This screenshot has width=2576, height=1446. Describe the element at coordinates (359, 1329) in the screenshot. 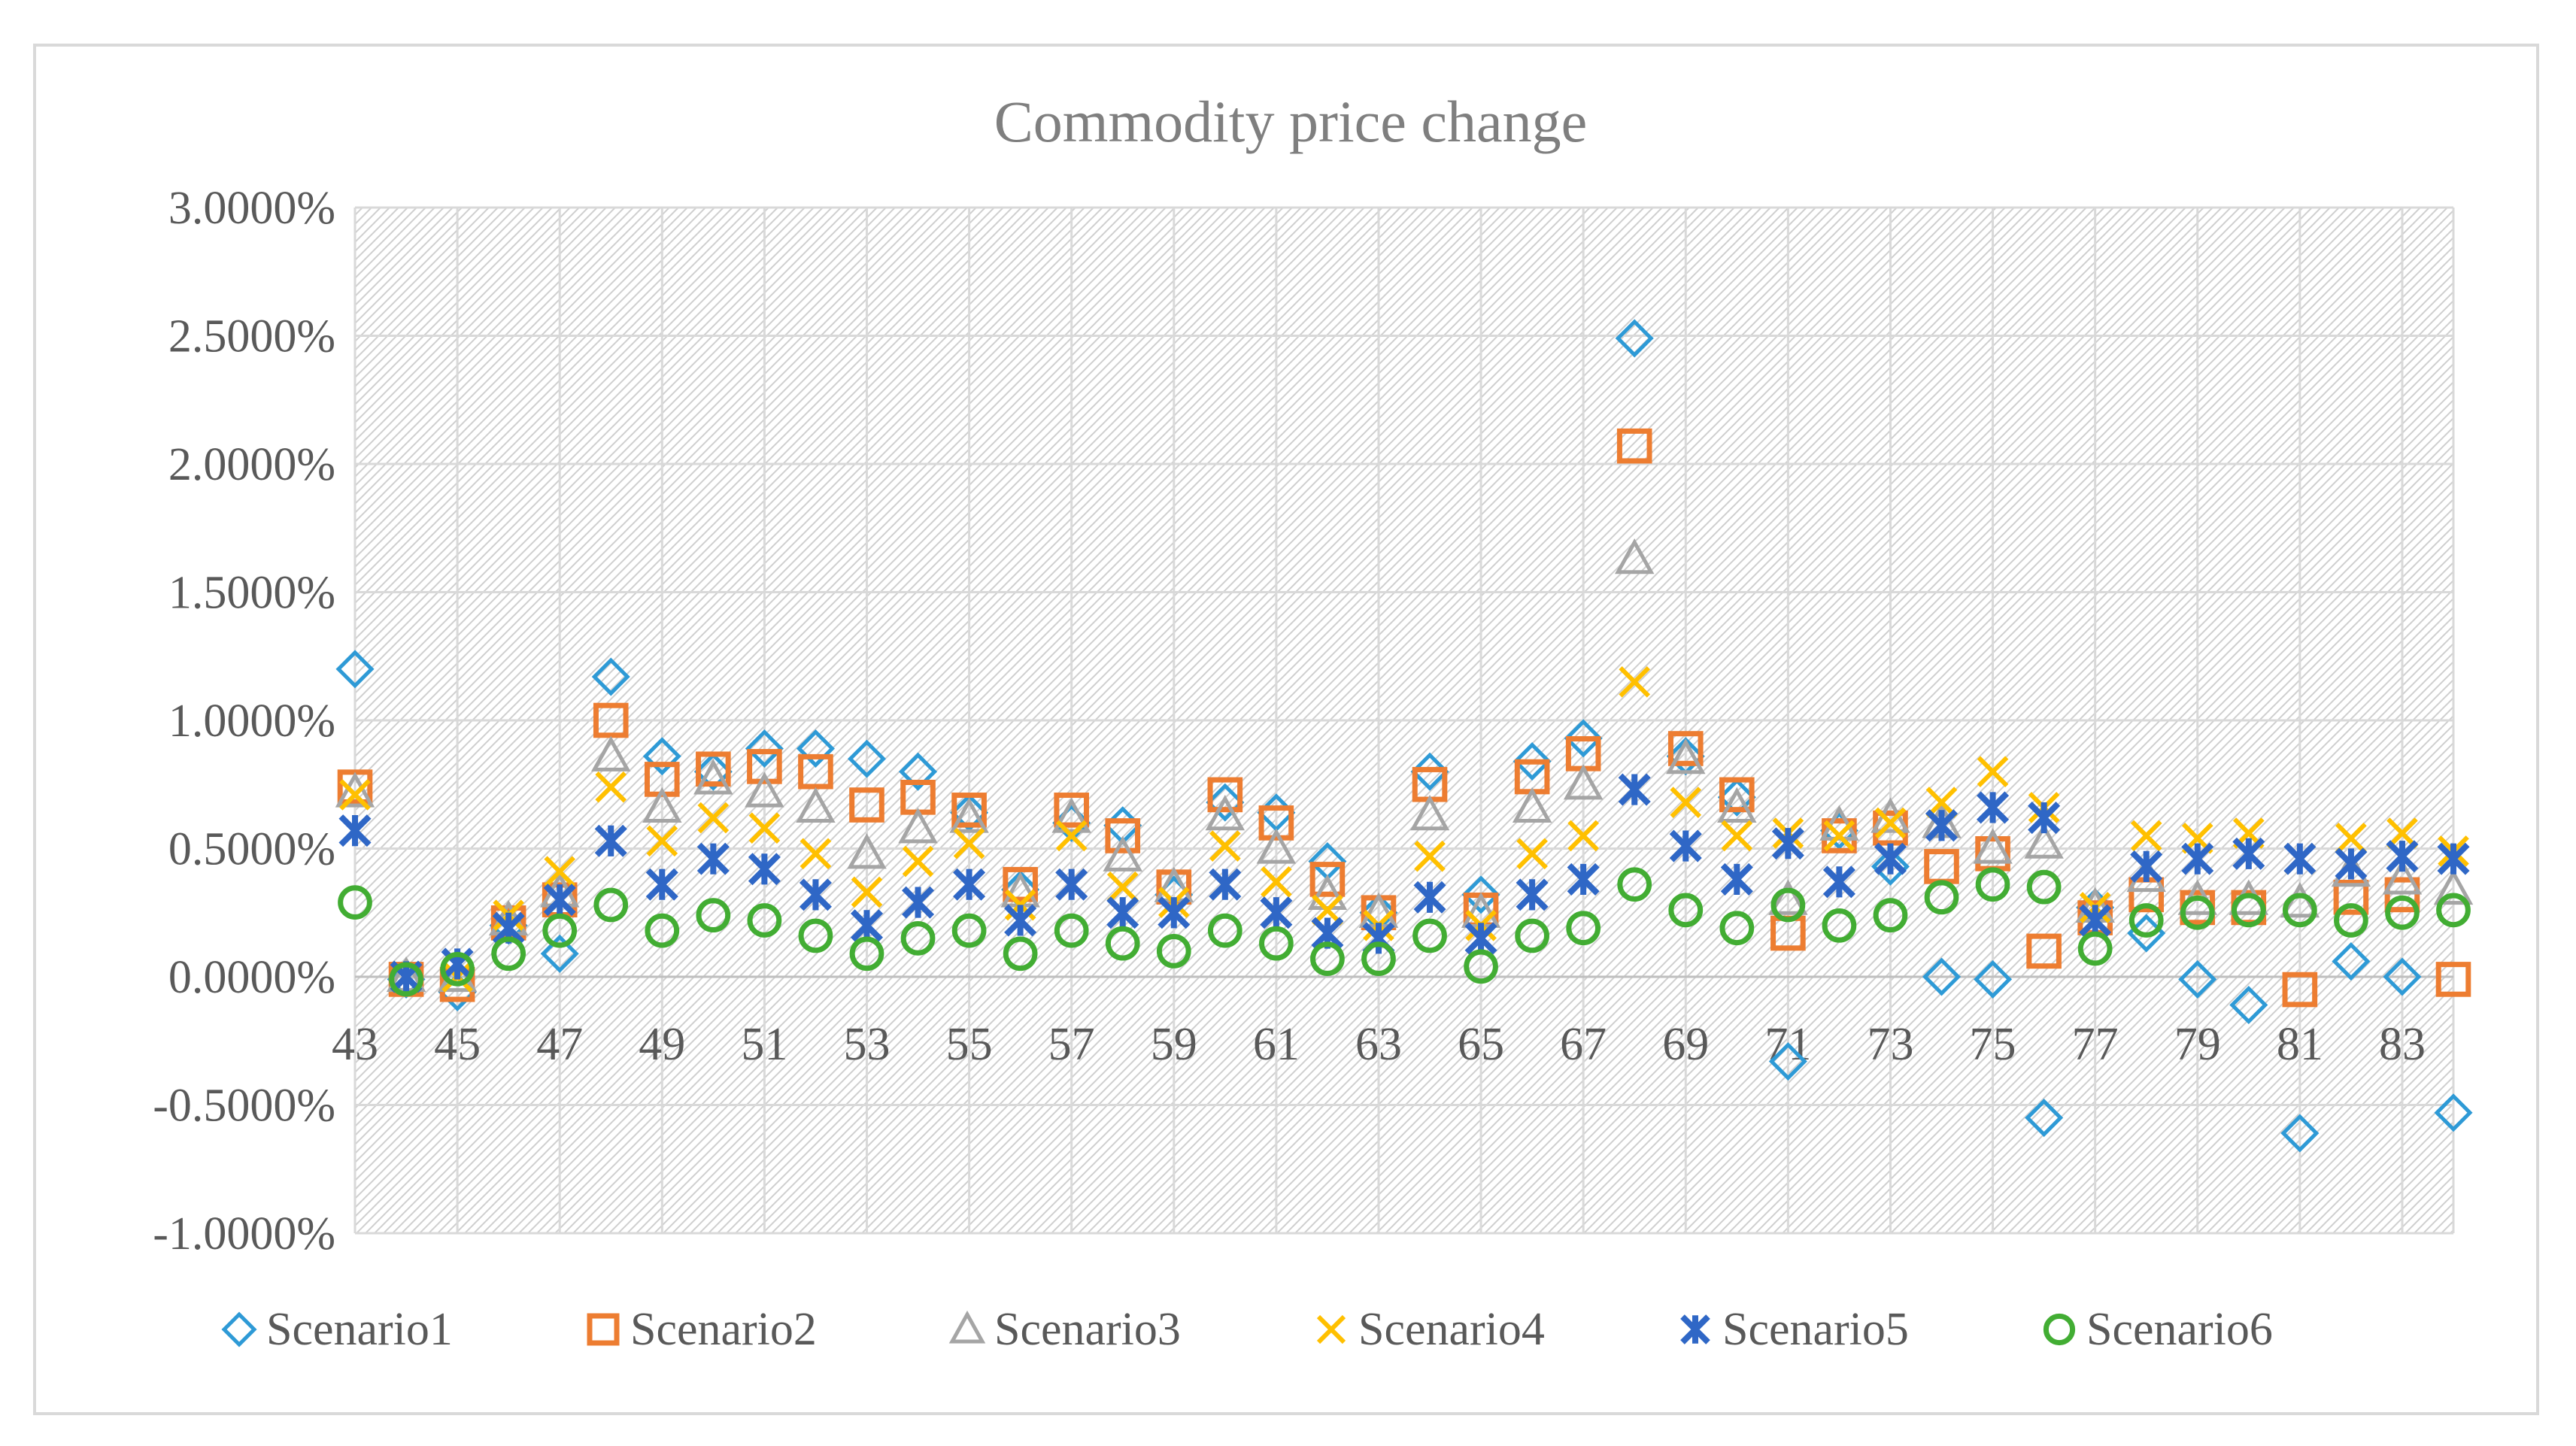

I see `legend-label: Scenario1` at that location.